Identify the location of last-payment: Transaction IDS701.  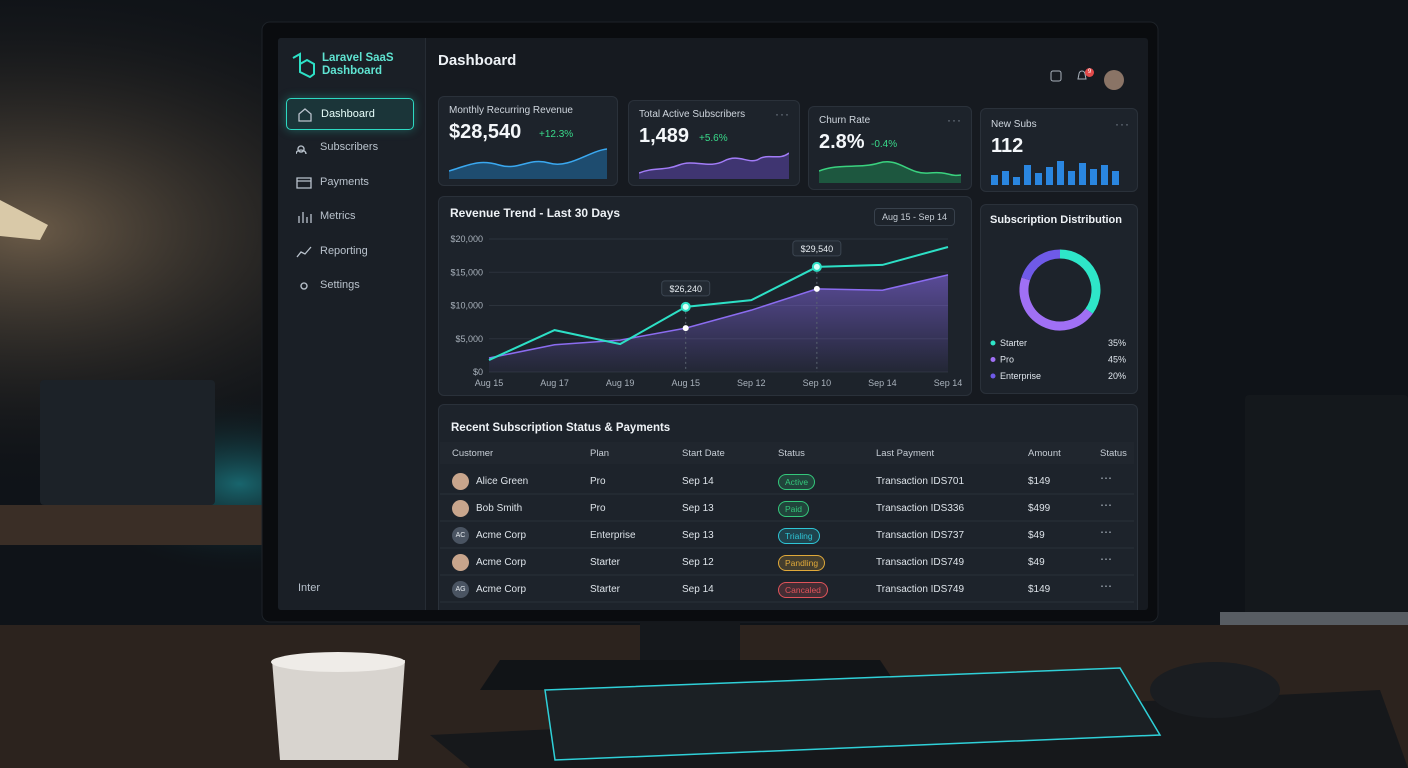
(920, 481).